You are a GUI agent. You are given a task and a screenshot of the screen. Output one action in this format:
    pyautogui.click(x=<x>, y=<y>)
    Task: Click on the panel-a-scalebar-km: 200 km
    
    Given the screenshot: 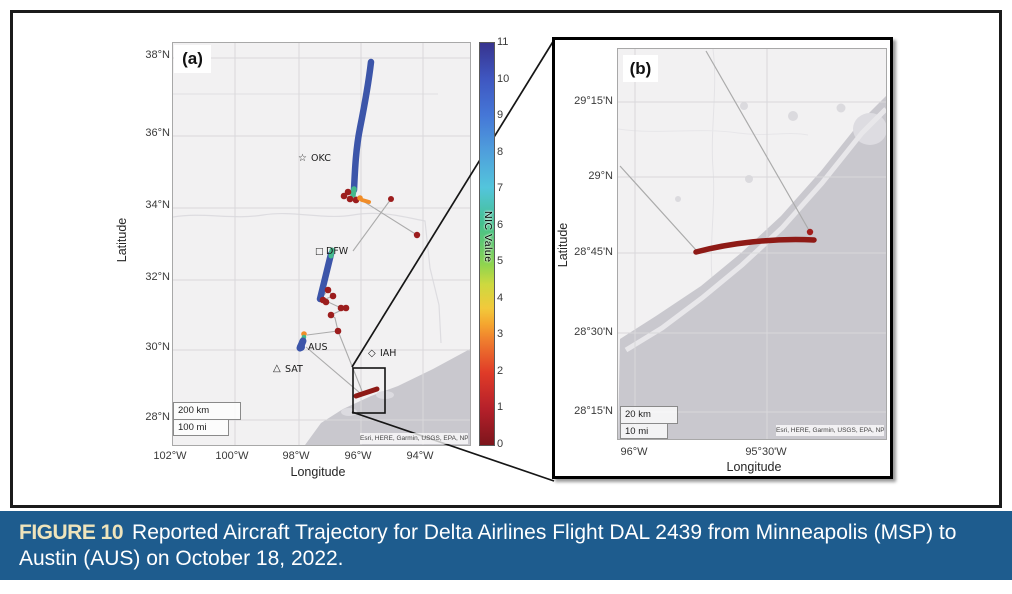 What is the action you would take?
    pyautogui.click(x=207, y=411)
    